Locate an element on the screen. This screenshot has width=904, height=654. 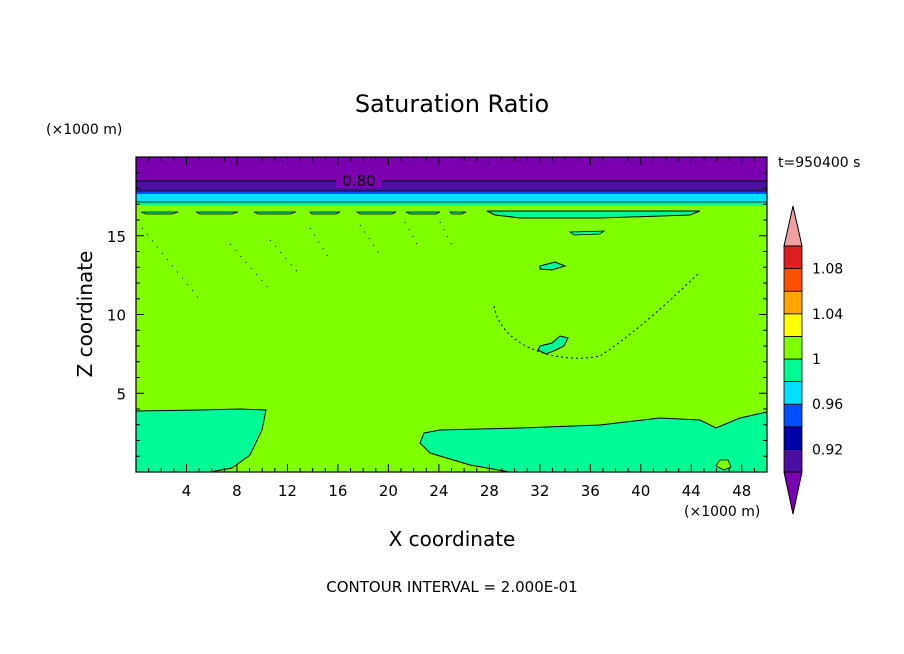
time-label: t=950400 s is located at coordinates (819, 163).